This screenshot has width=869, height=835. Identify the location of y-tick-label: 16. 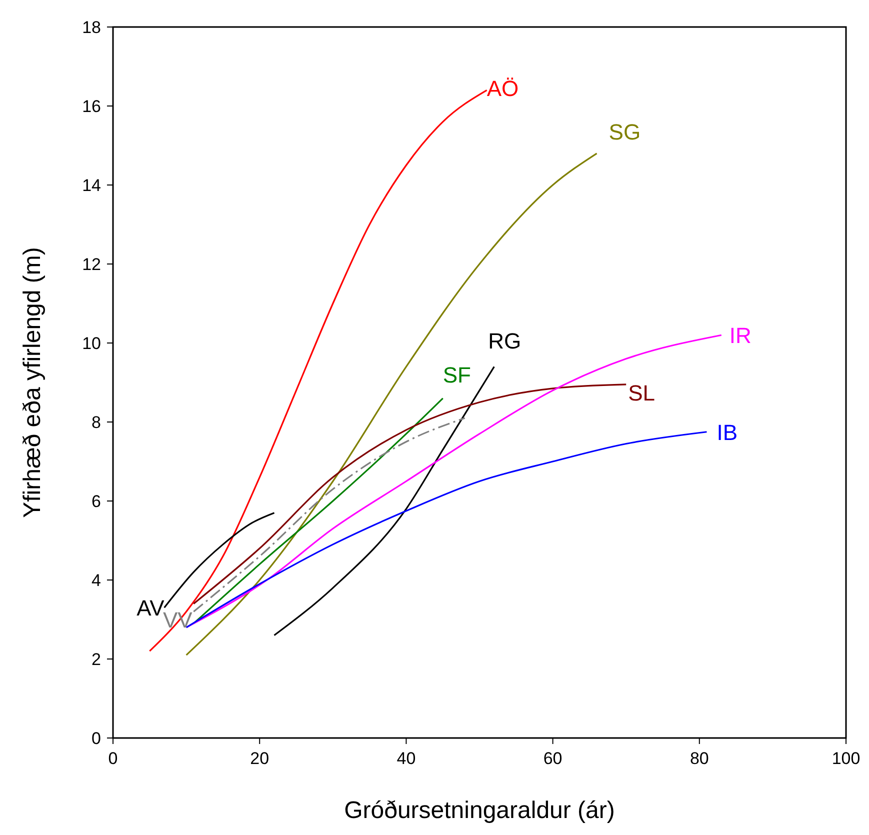
(91, 106).